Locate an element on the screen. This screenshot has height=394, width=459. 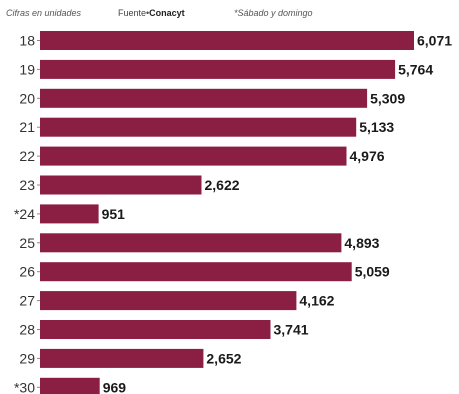
category-label: 27 is located at coordinates (27, 301).